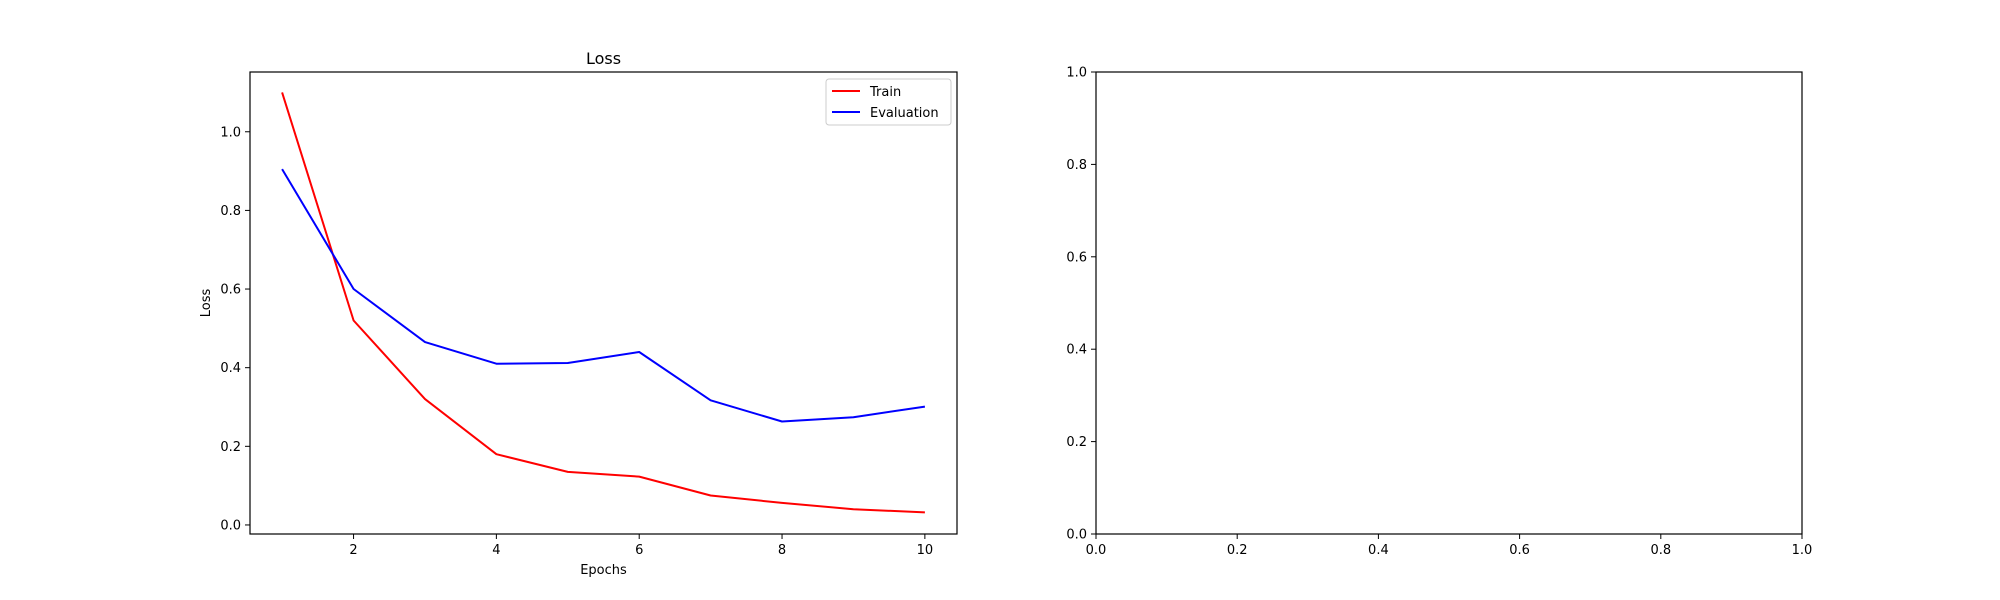  I want to click on loss-y-ticks: 0.0 0.2 0.4 0.6 0.8 1.0, so click(235, 329).